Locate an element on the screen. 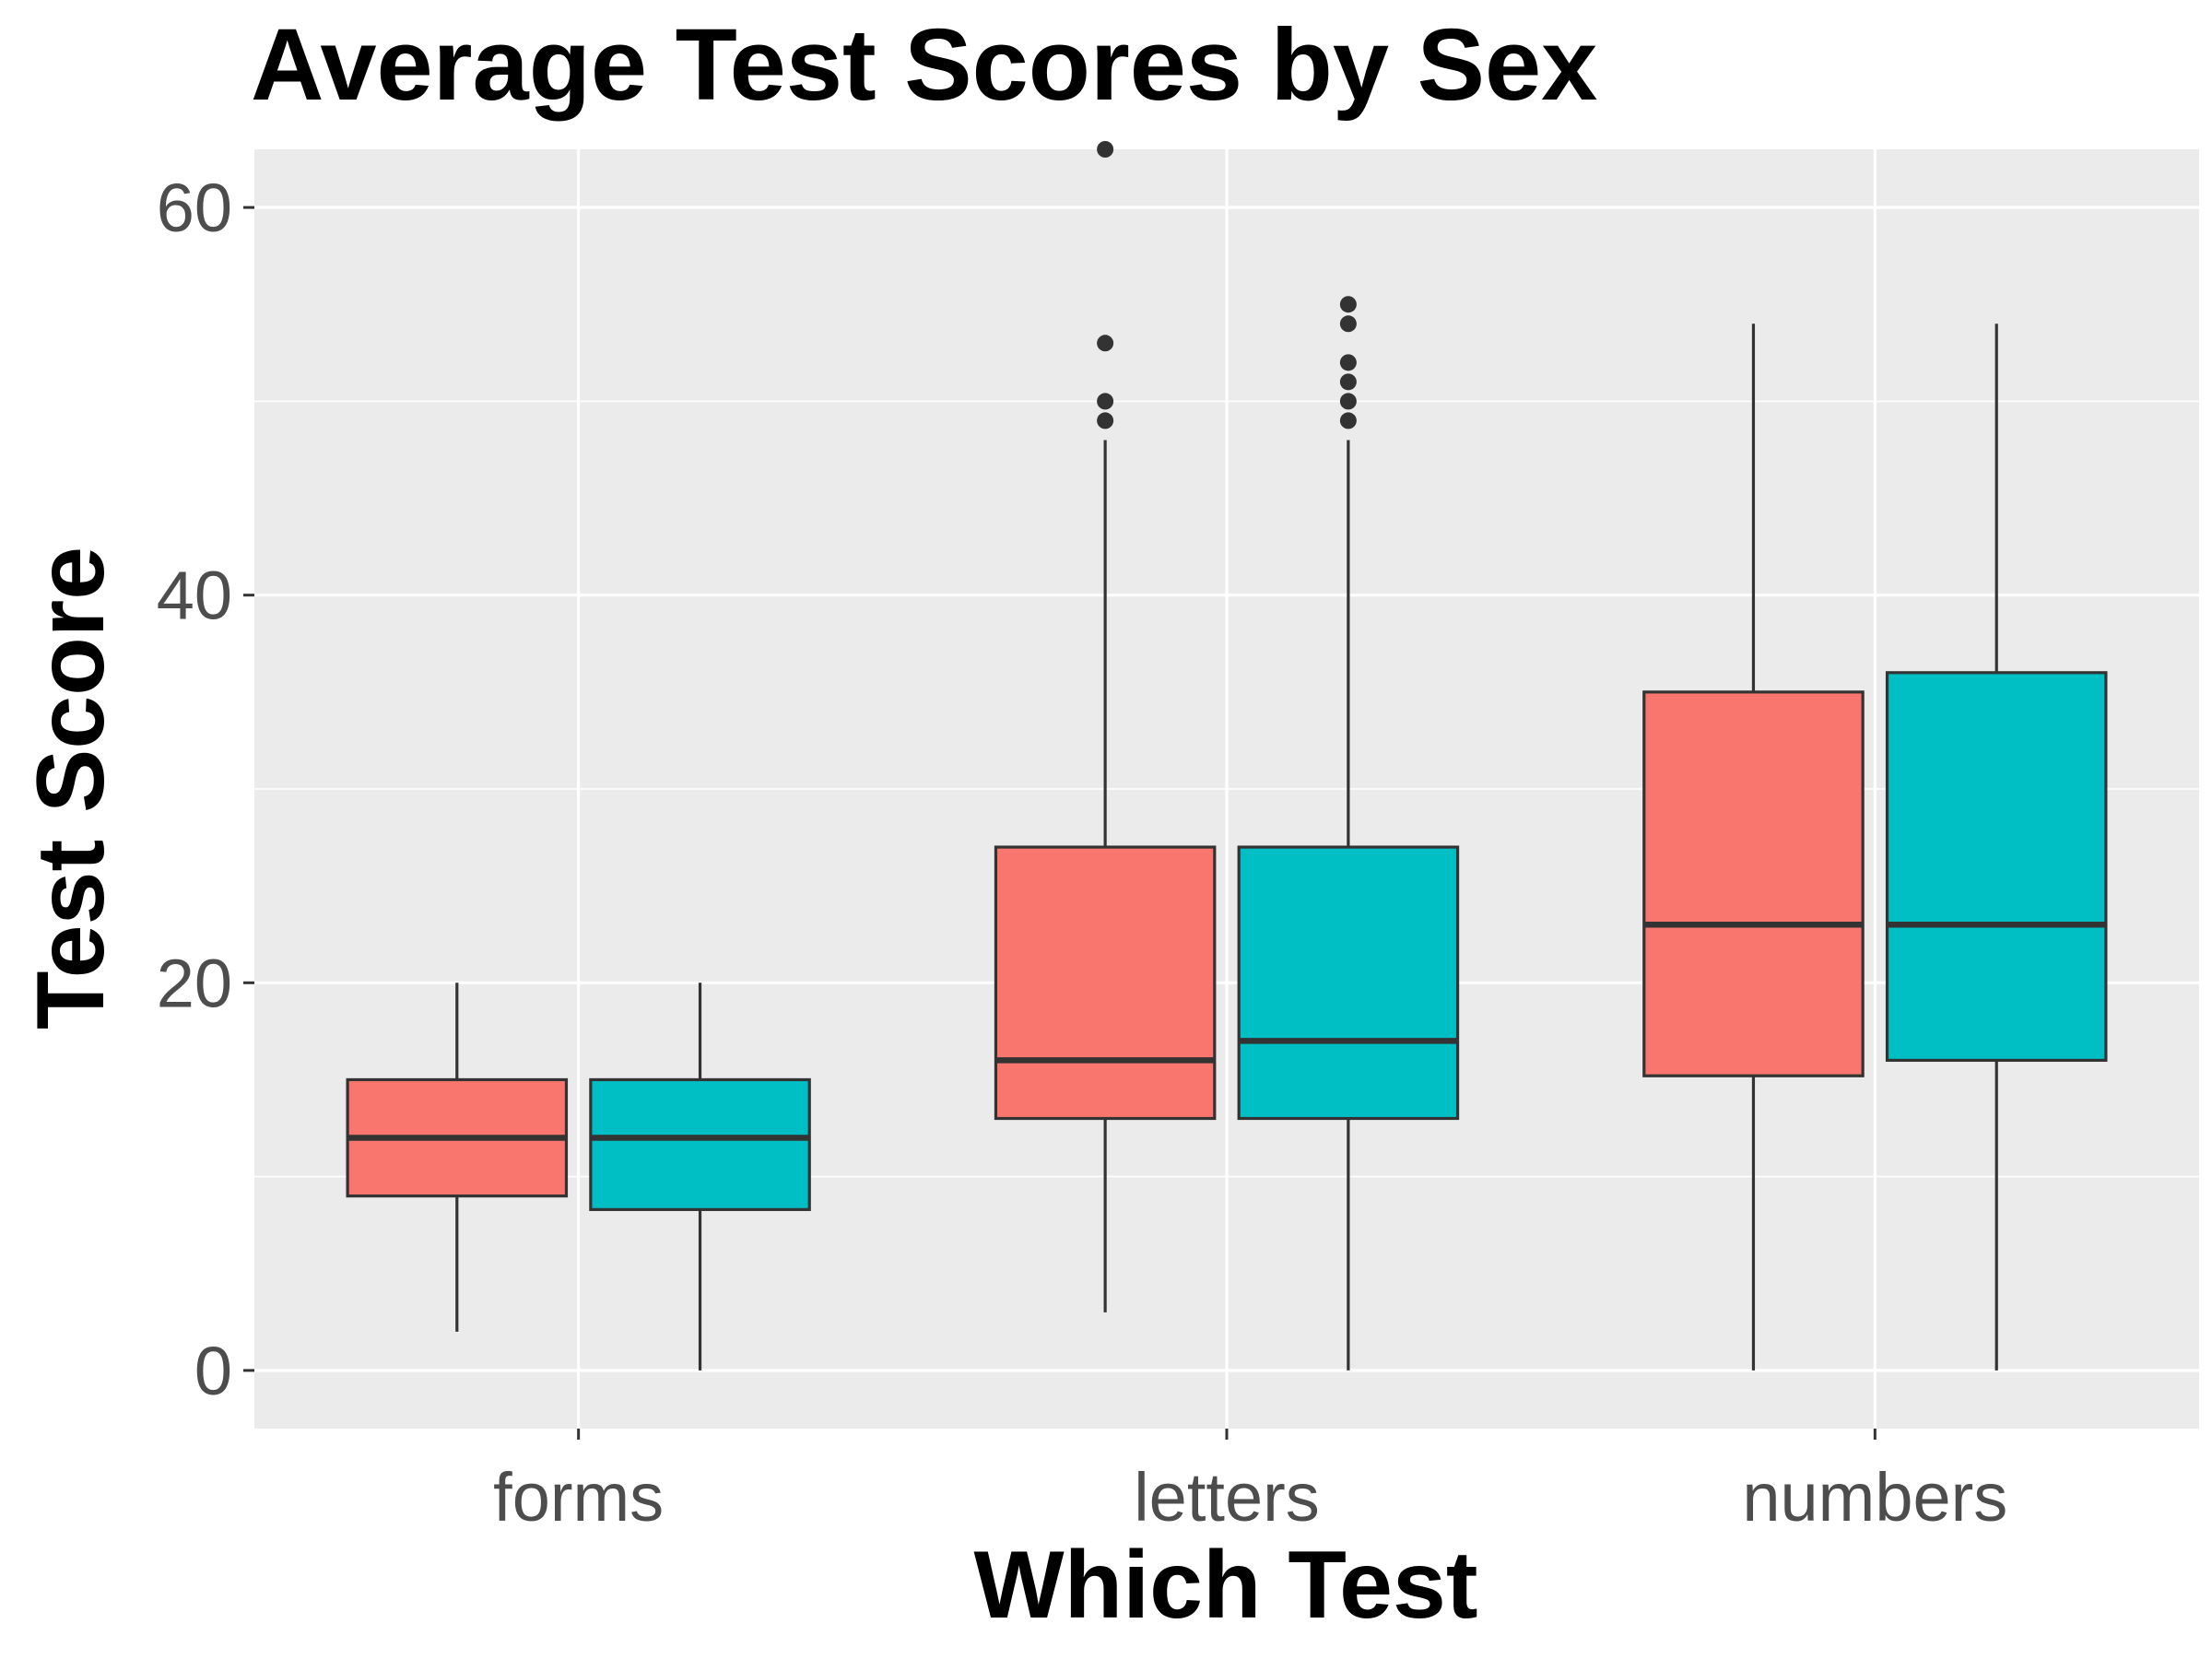 The width and height of the screenshot is (2212, 1659). y-axis-title: Test Score is located at coordinates (71, 788).